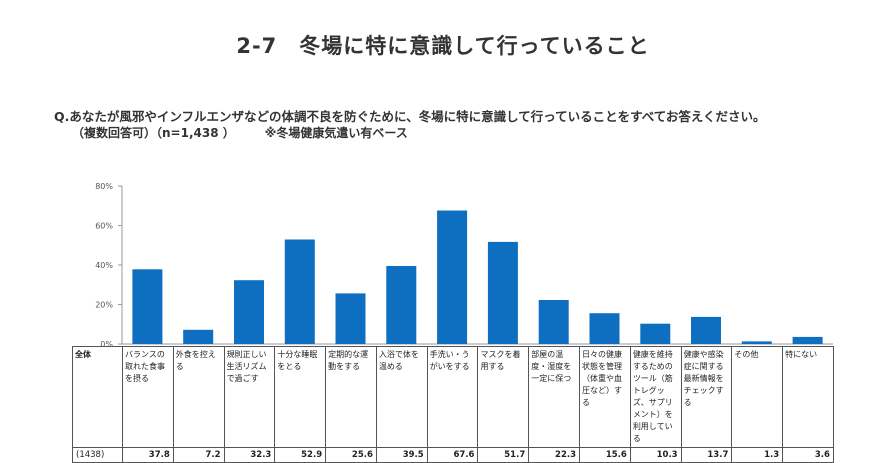 This screenshot has width=886, height=463. What do you see at coordinates (605, 455) in the screenshot?
I see `value-label-10: 15.6` at bounding box center [605, 455].